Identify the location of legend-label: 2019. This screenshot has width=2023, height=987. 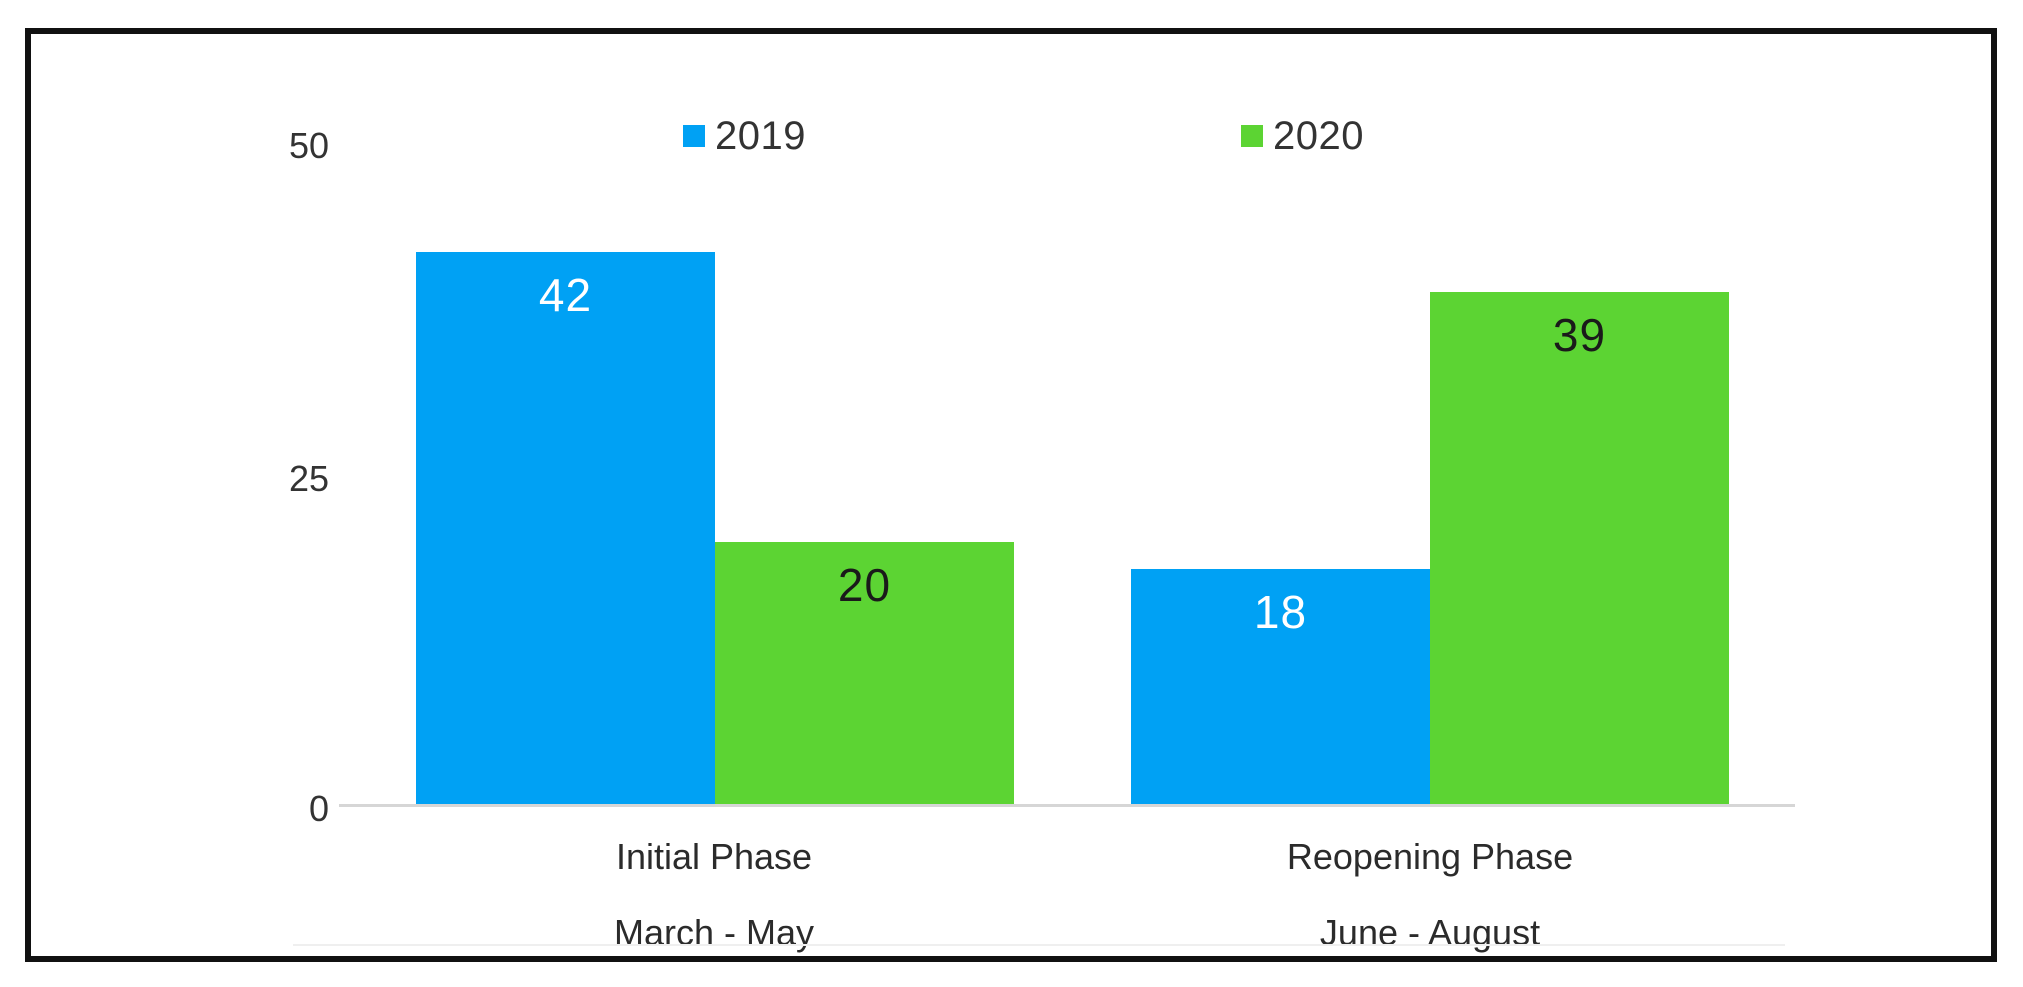
(760, 135).